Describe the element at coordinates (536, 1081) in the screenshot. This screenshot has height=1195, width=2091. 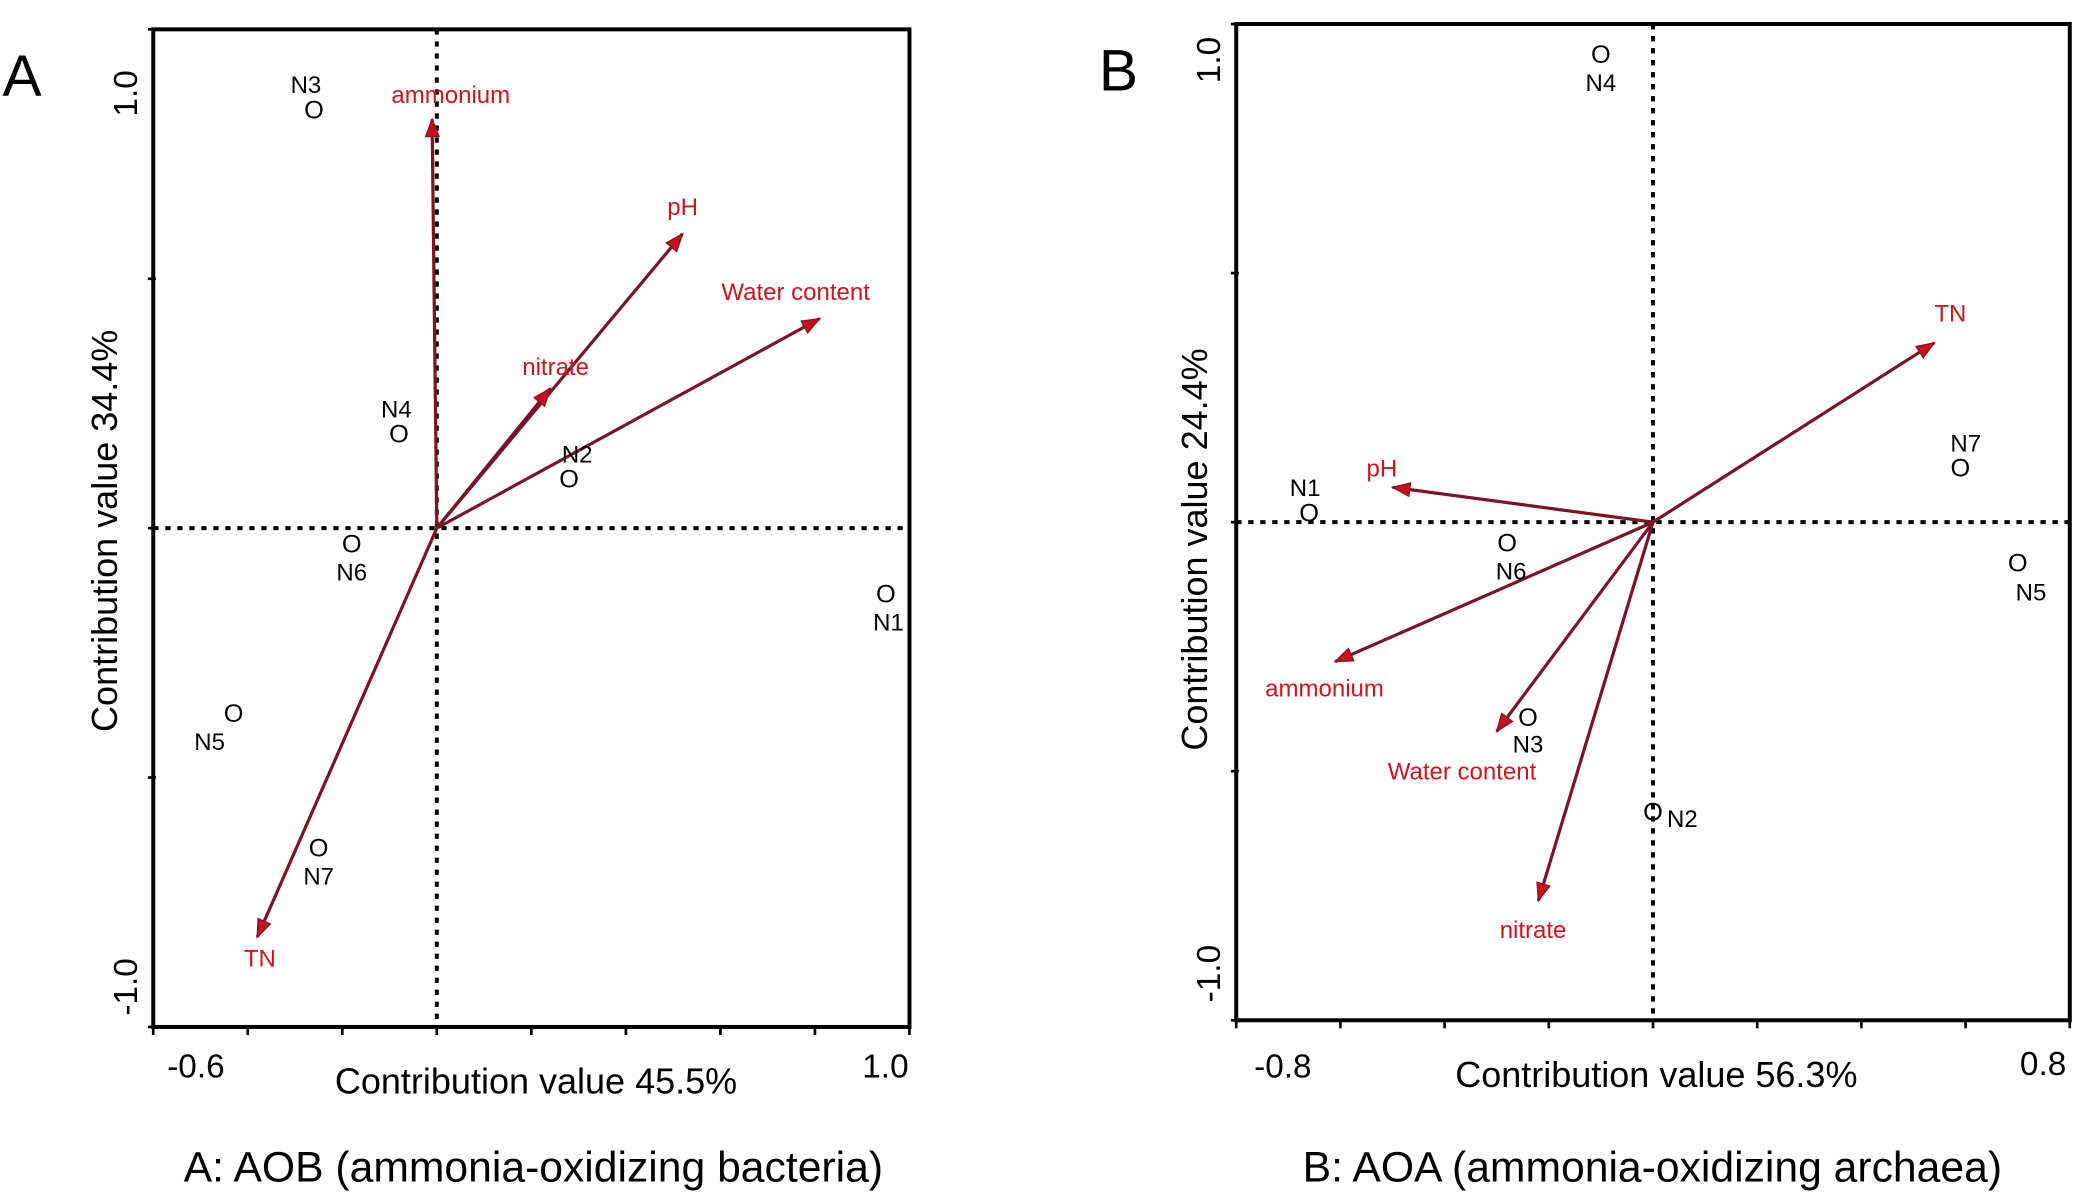
I see `x-axis-label: Contribution value 45.5%` at that location.